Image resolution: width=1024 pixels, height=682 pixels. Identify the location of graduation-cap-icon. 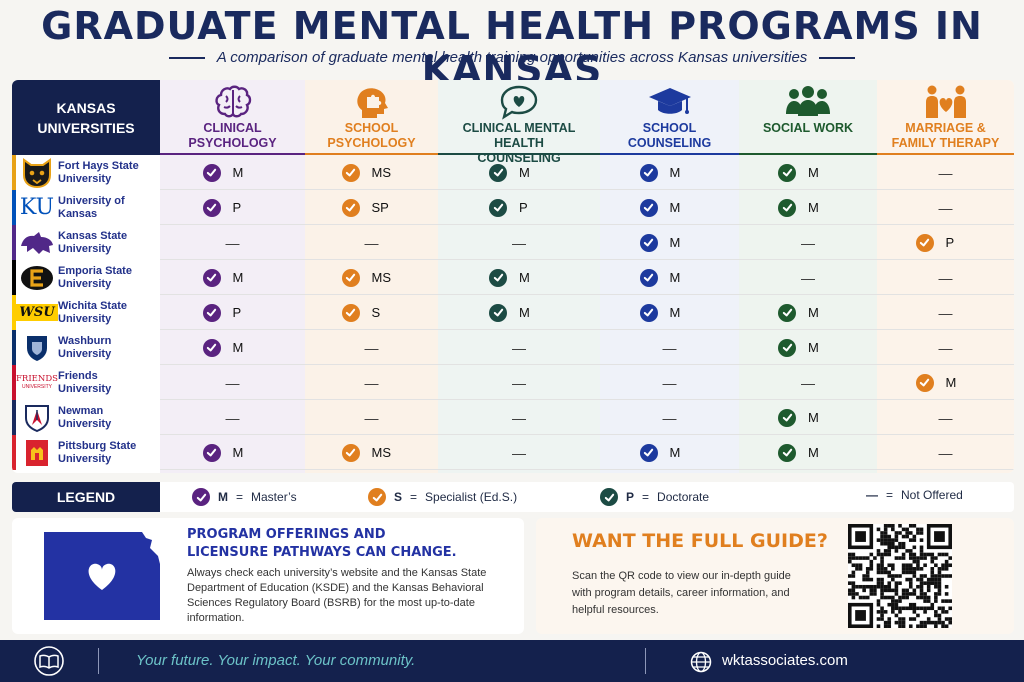
(669, 102).